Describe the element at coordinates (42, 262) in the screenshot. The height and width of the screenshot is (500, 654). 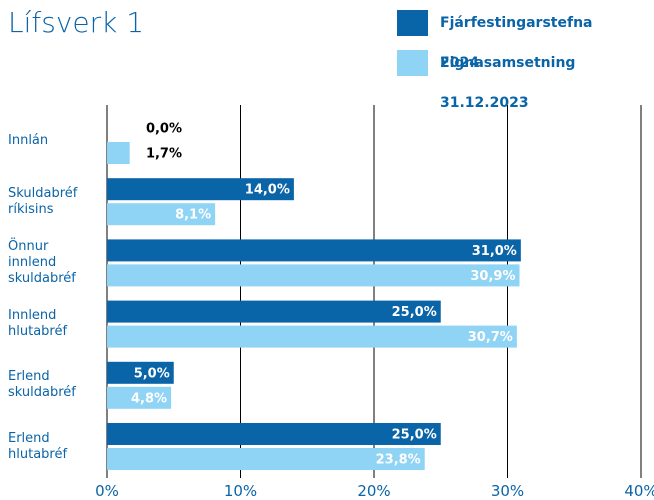
I see `category-label: Önnur innlend skuldabréf` at that location.